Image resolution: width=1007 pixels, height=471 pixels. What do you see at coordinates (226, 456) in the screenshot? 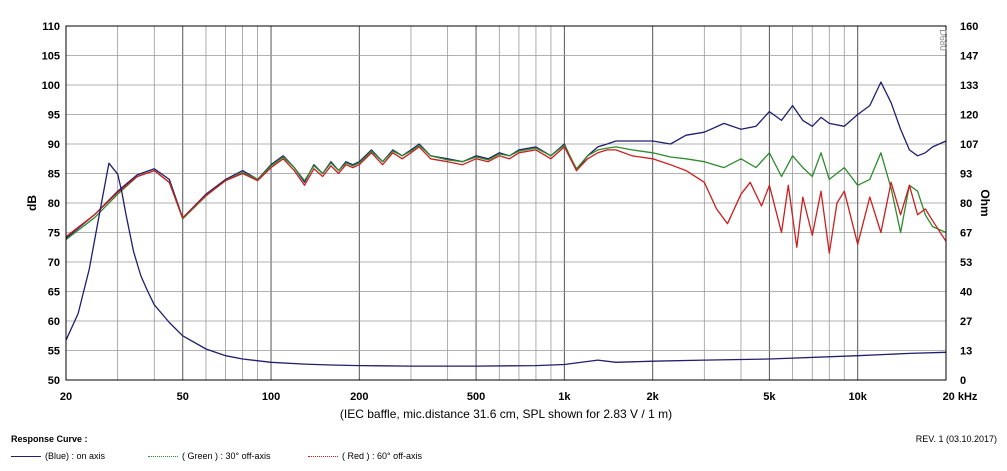
I see `legend-label-30-off-axis: ( Green ) : 30° off-axis` at bounding box center [226, 456].